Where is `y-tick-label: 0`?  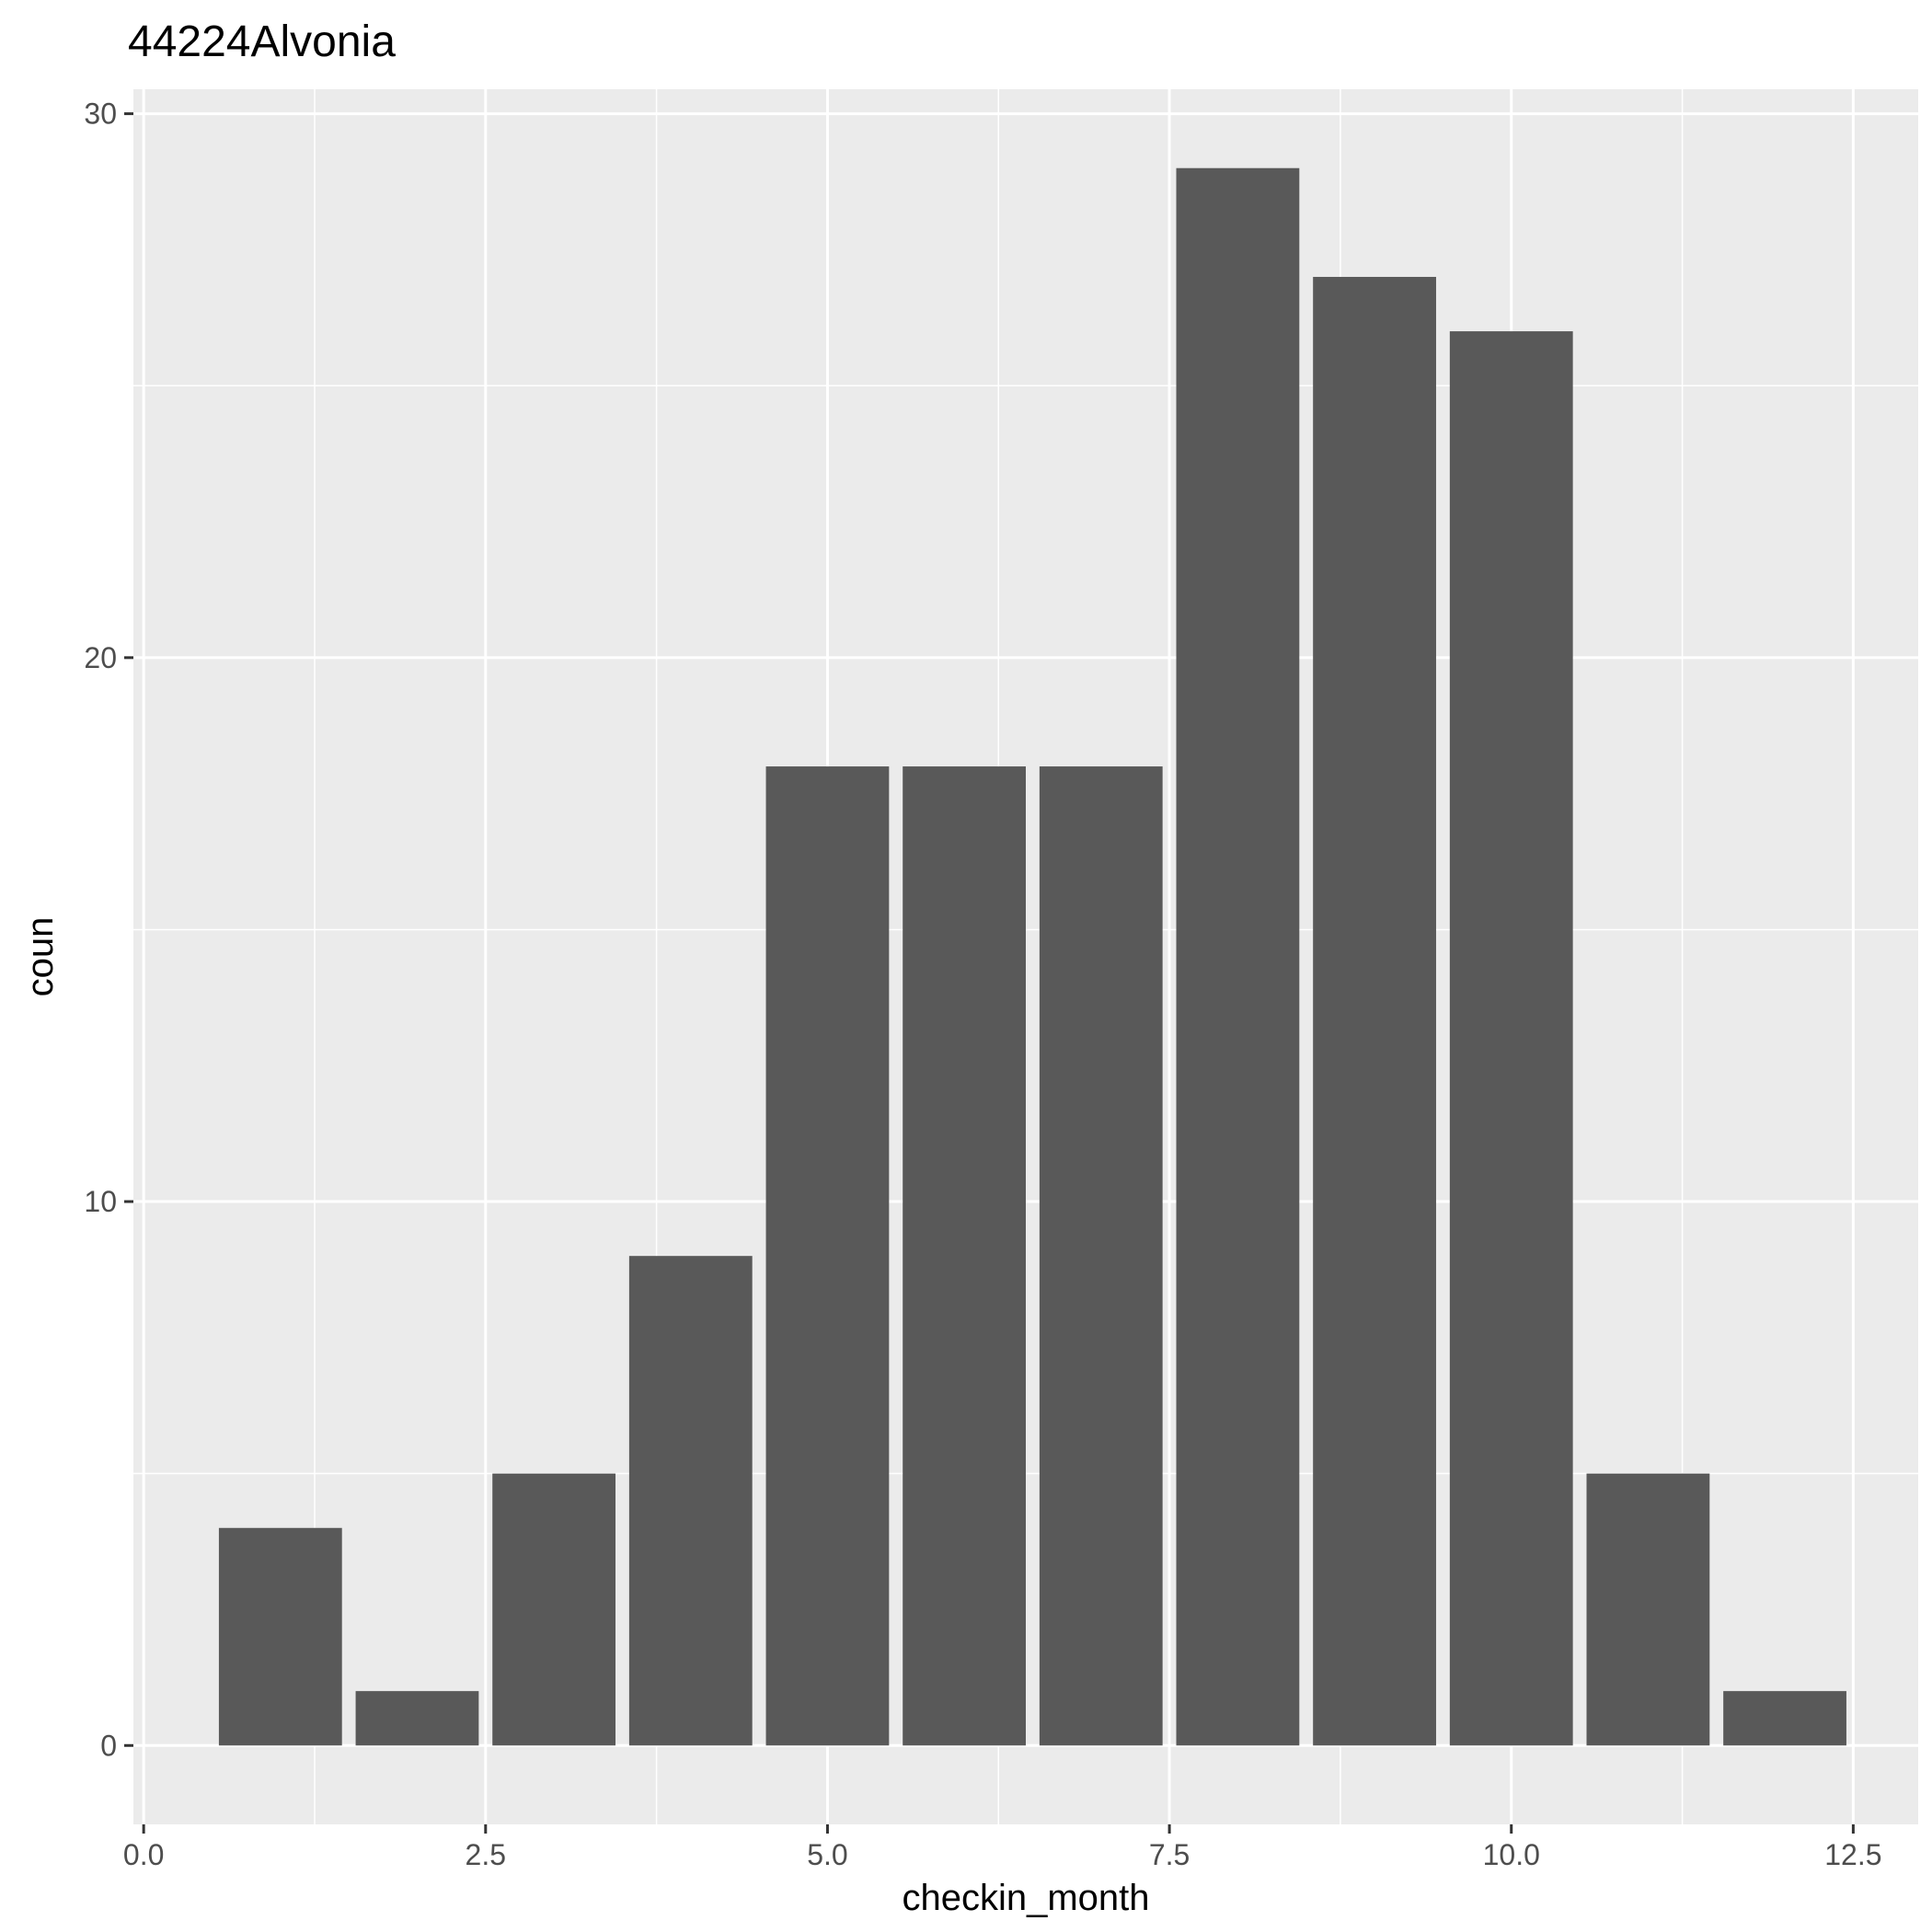 y-tick-label: 0 is located at coordinates (108, 1745).